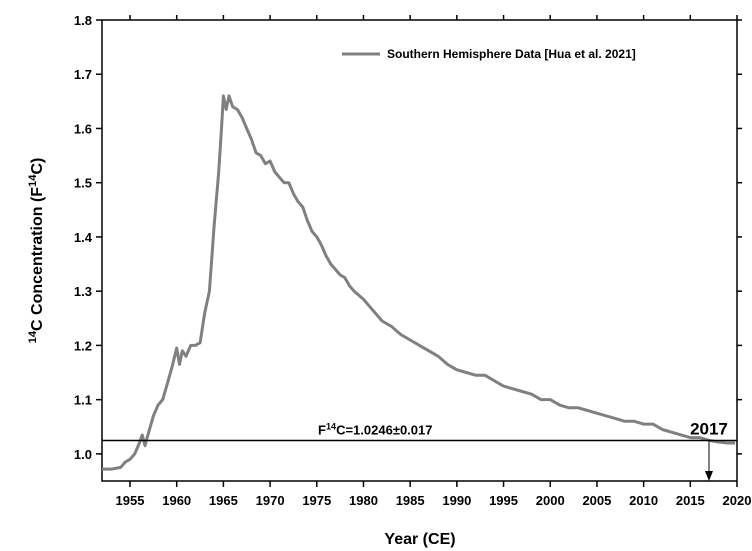  What do you see at coordinates (37, 166) in the screenshot?
I see `y-axis-label-part: C)` at bounding box center [37, 166].